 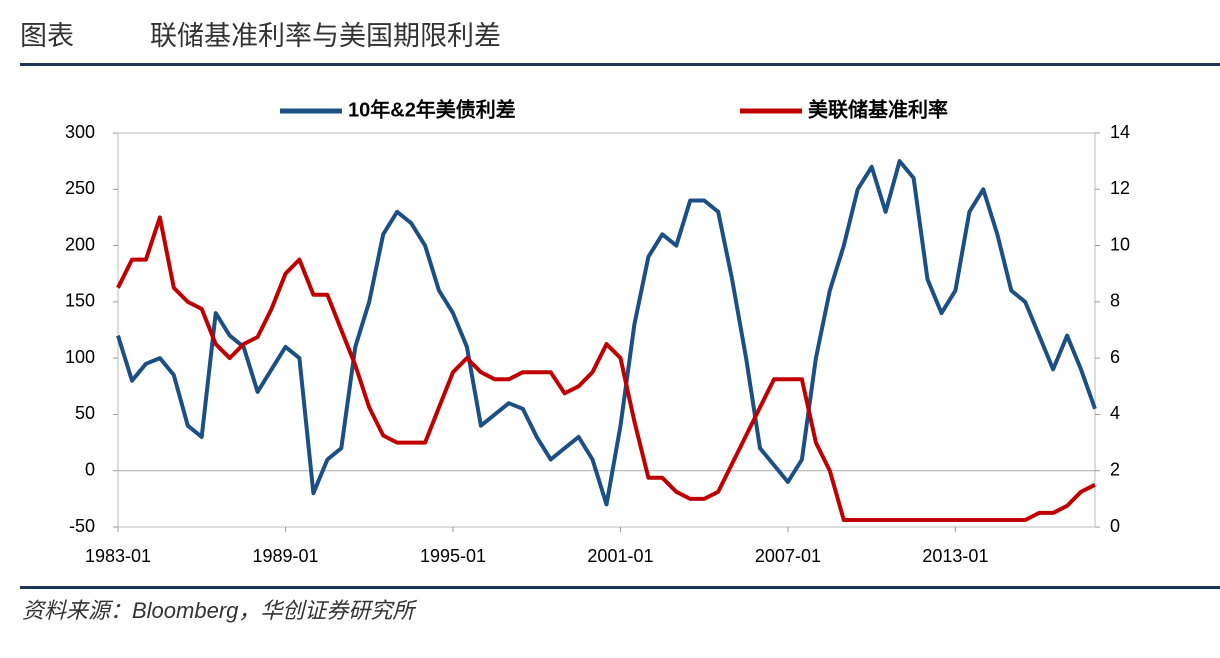 I want to click on header-rule, so click(x=620, y=64).